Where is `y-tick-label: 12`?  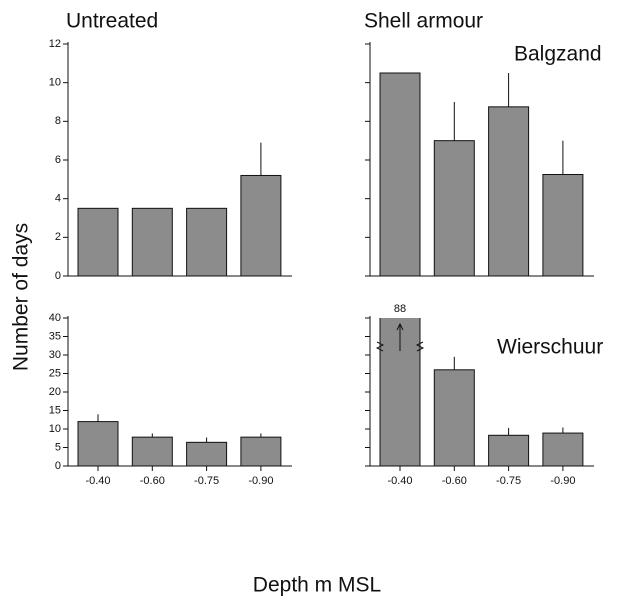
y-tick-label: 12 is located at coordinates (55, 44).